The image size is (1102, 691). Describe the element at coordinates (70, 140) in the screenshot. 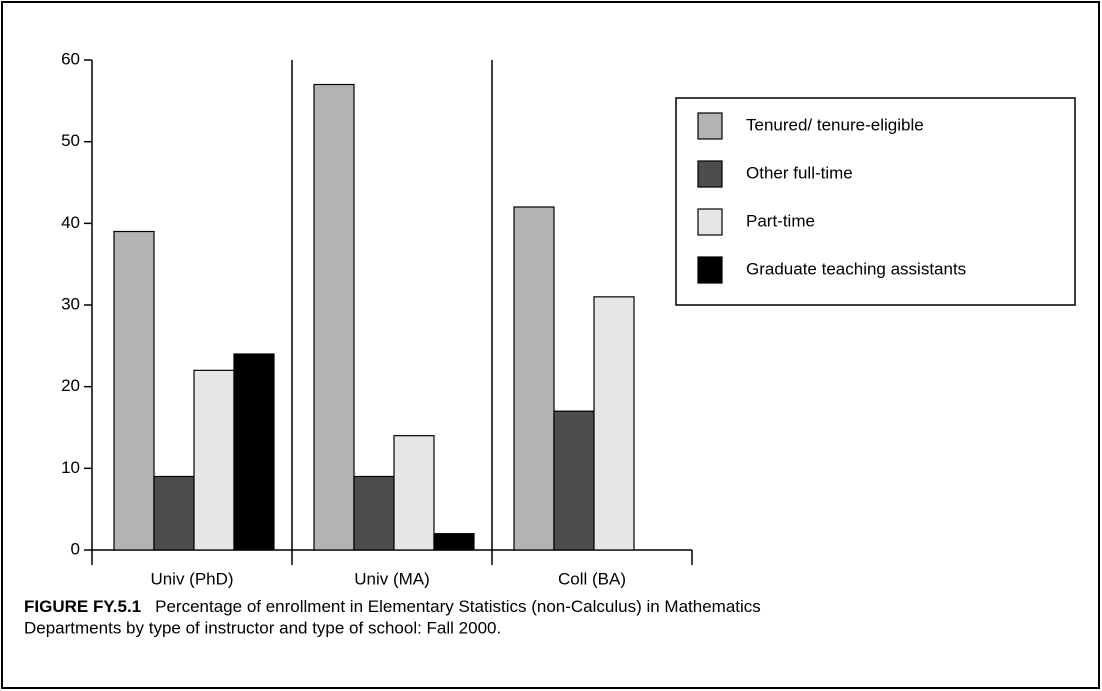

I see `y-tick-label: 50` at that location.